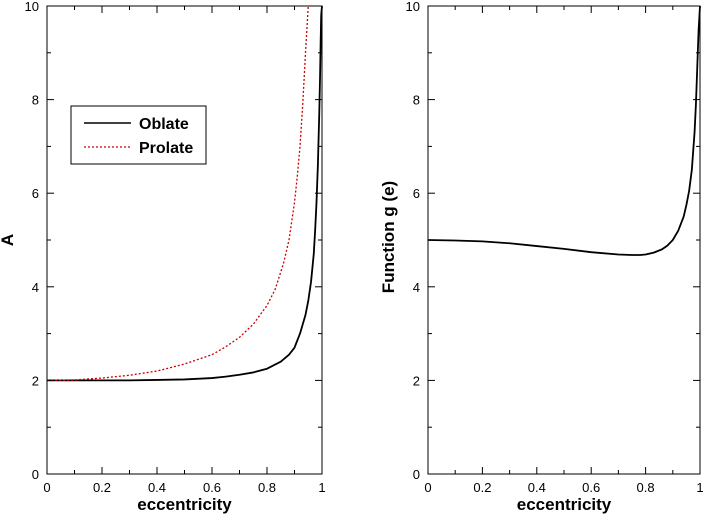 This screenshot has width=704, height=515. I want to click on right-x-tick-label: 0.8, so click(646, 487).